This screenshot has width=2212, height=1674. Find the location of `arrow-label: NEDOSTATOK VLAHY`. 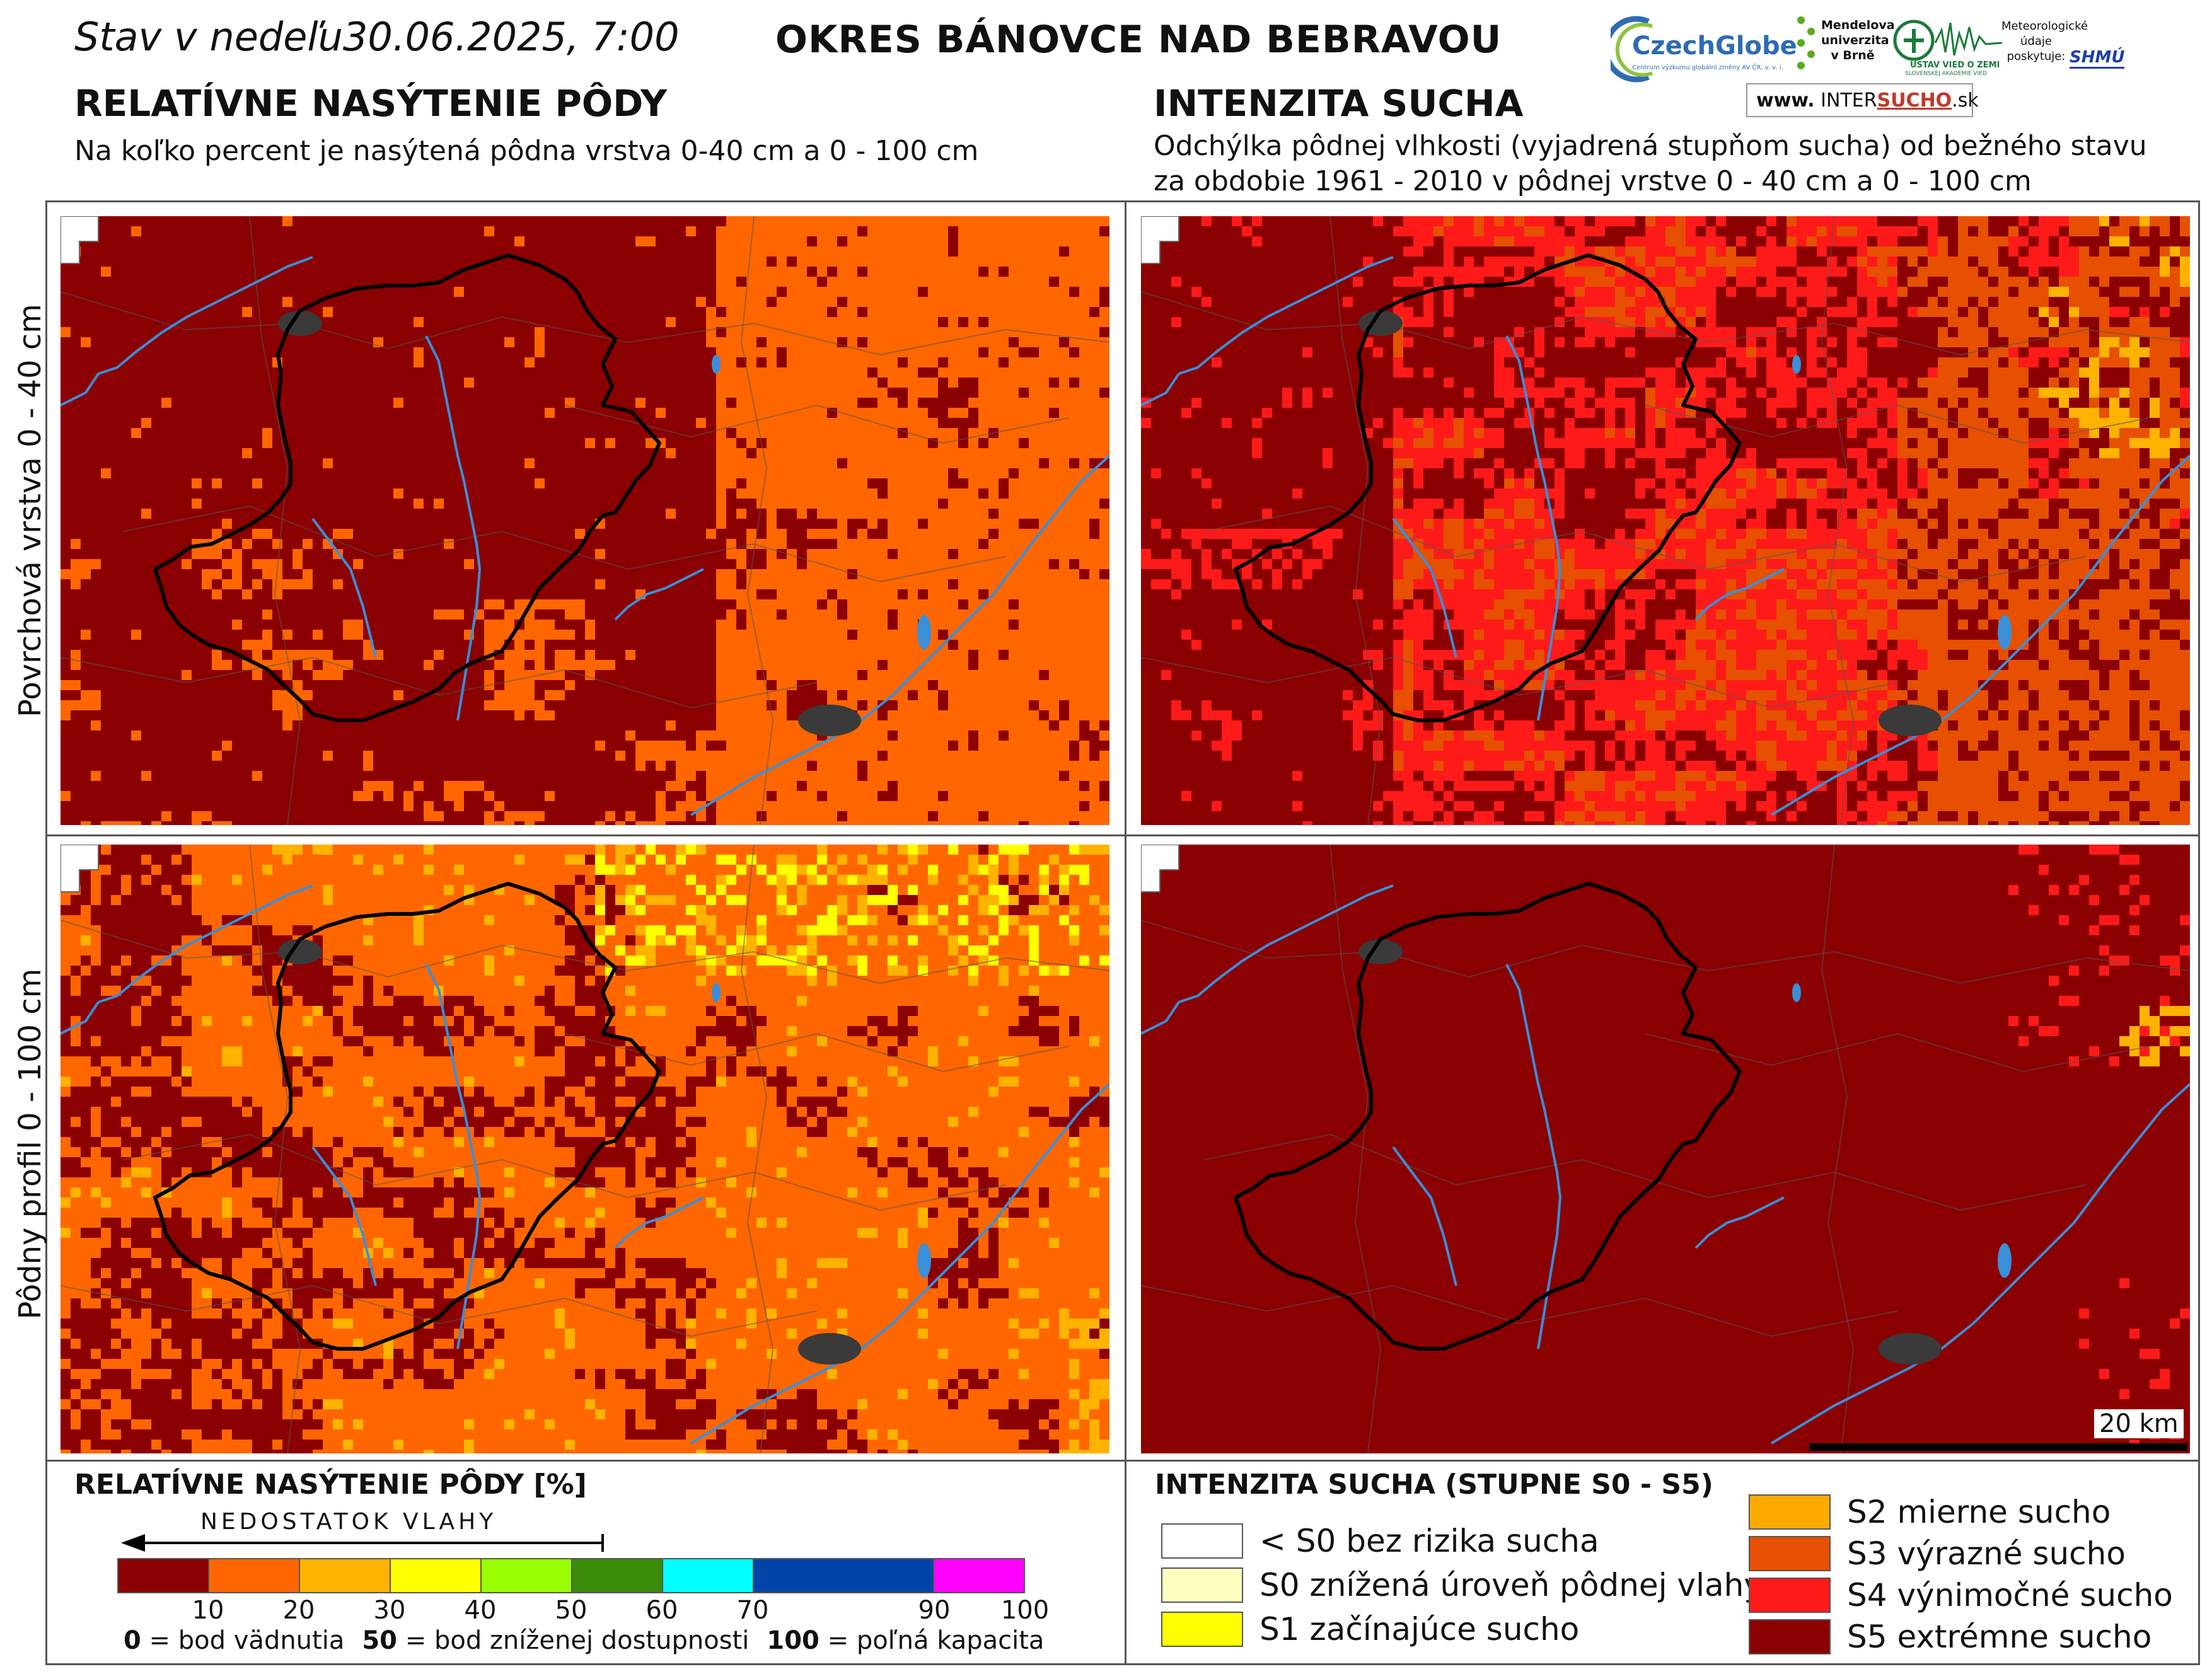

arrow-label: NEDOSTATOK VLAHY is located at coordinates (348, 1522).